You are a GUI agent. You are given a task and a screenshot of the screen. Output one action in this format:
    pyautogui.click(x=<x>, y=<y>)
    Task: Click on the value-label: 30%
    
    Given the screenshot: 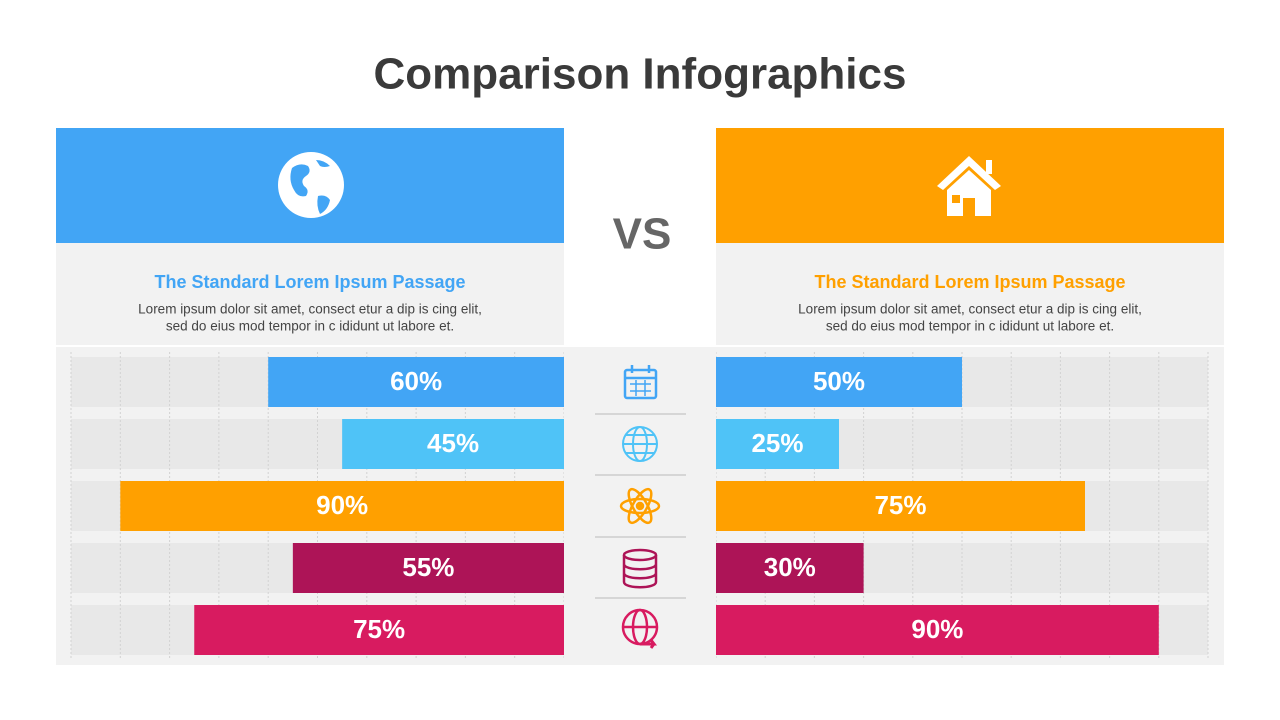 What is the action you would take?
    pyautogui.click(x=790, y=567)
    